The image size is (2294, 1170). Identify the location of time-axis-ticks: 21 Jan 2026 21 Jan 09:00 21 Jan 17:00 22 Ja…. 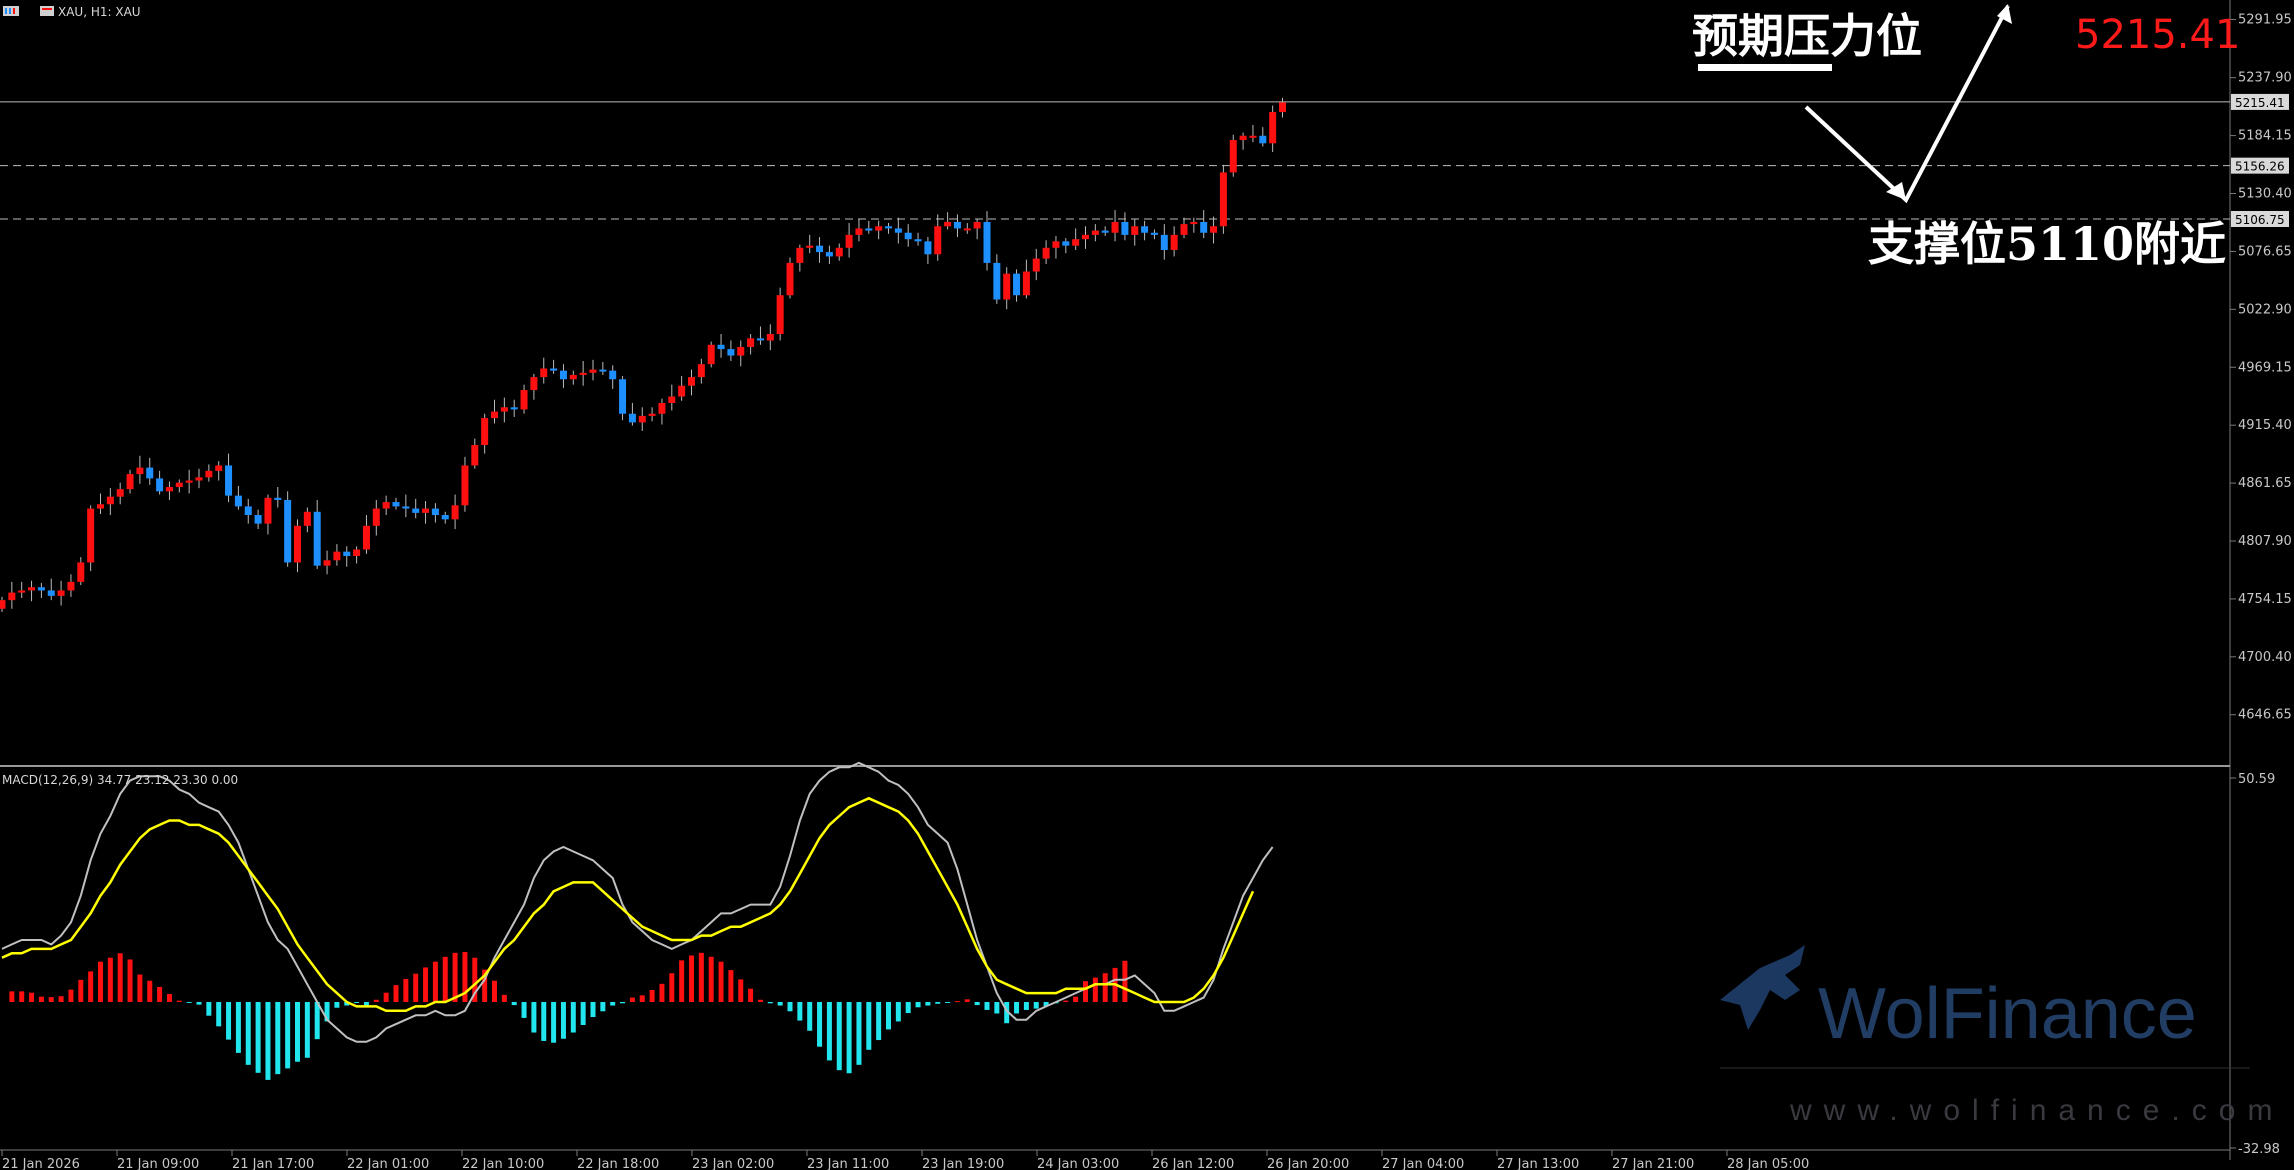
(905, 1160).